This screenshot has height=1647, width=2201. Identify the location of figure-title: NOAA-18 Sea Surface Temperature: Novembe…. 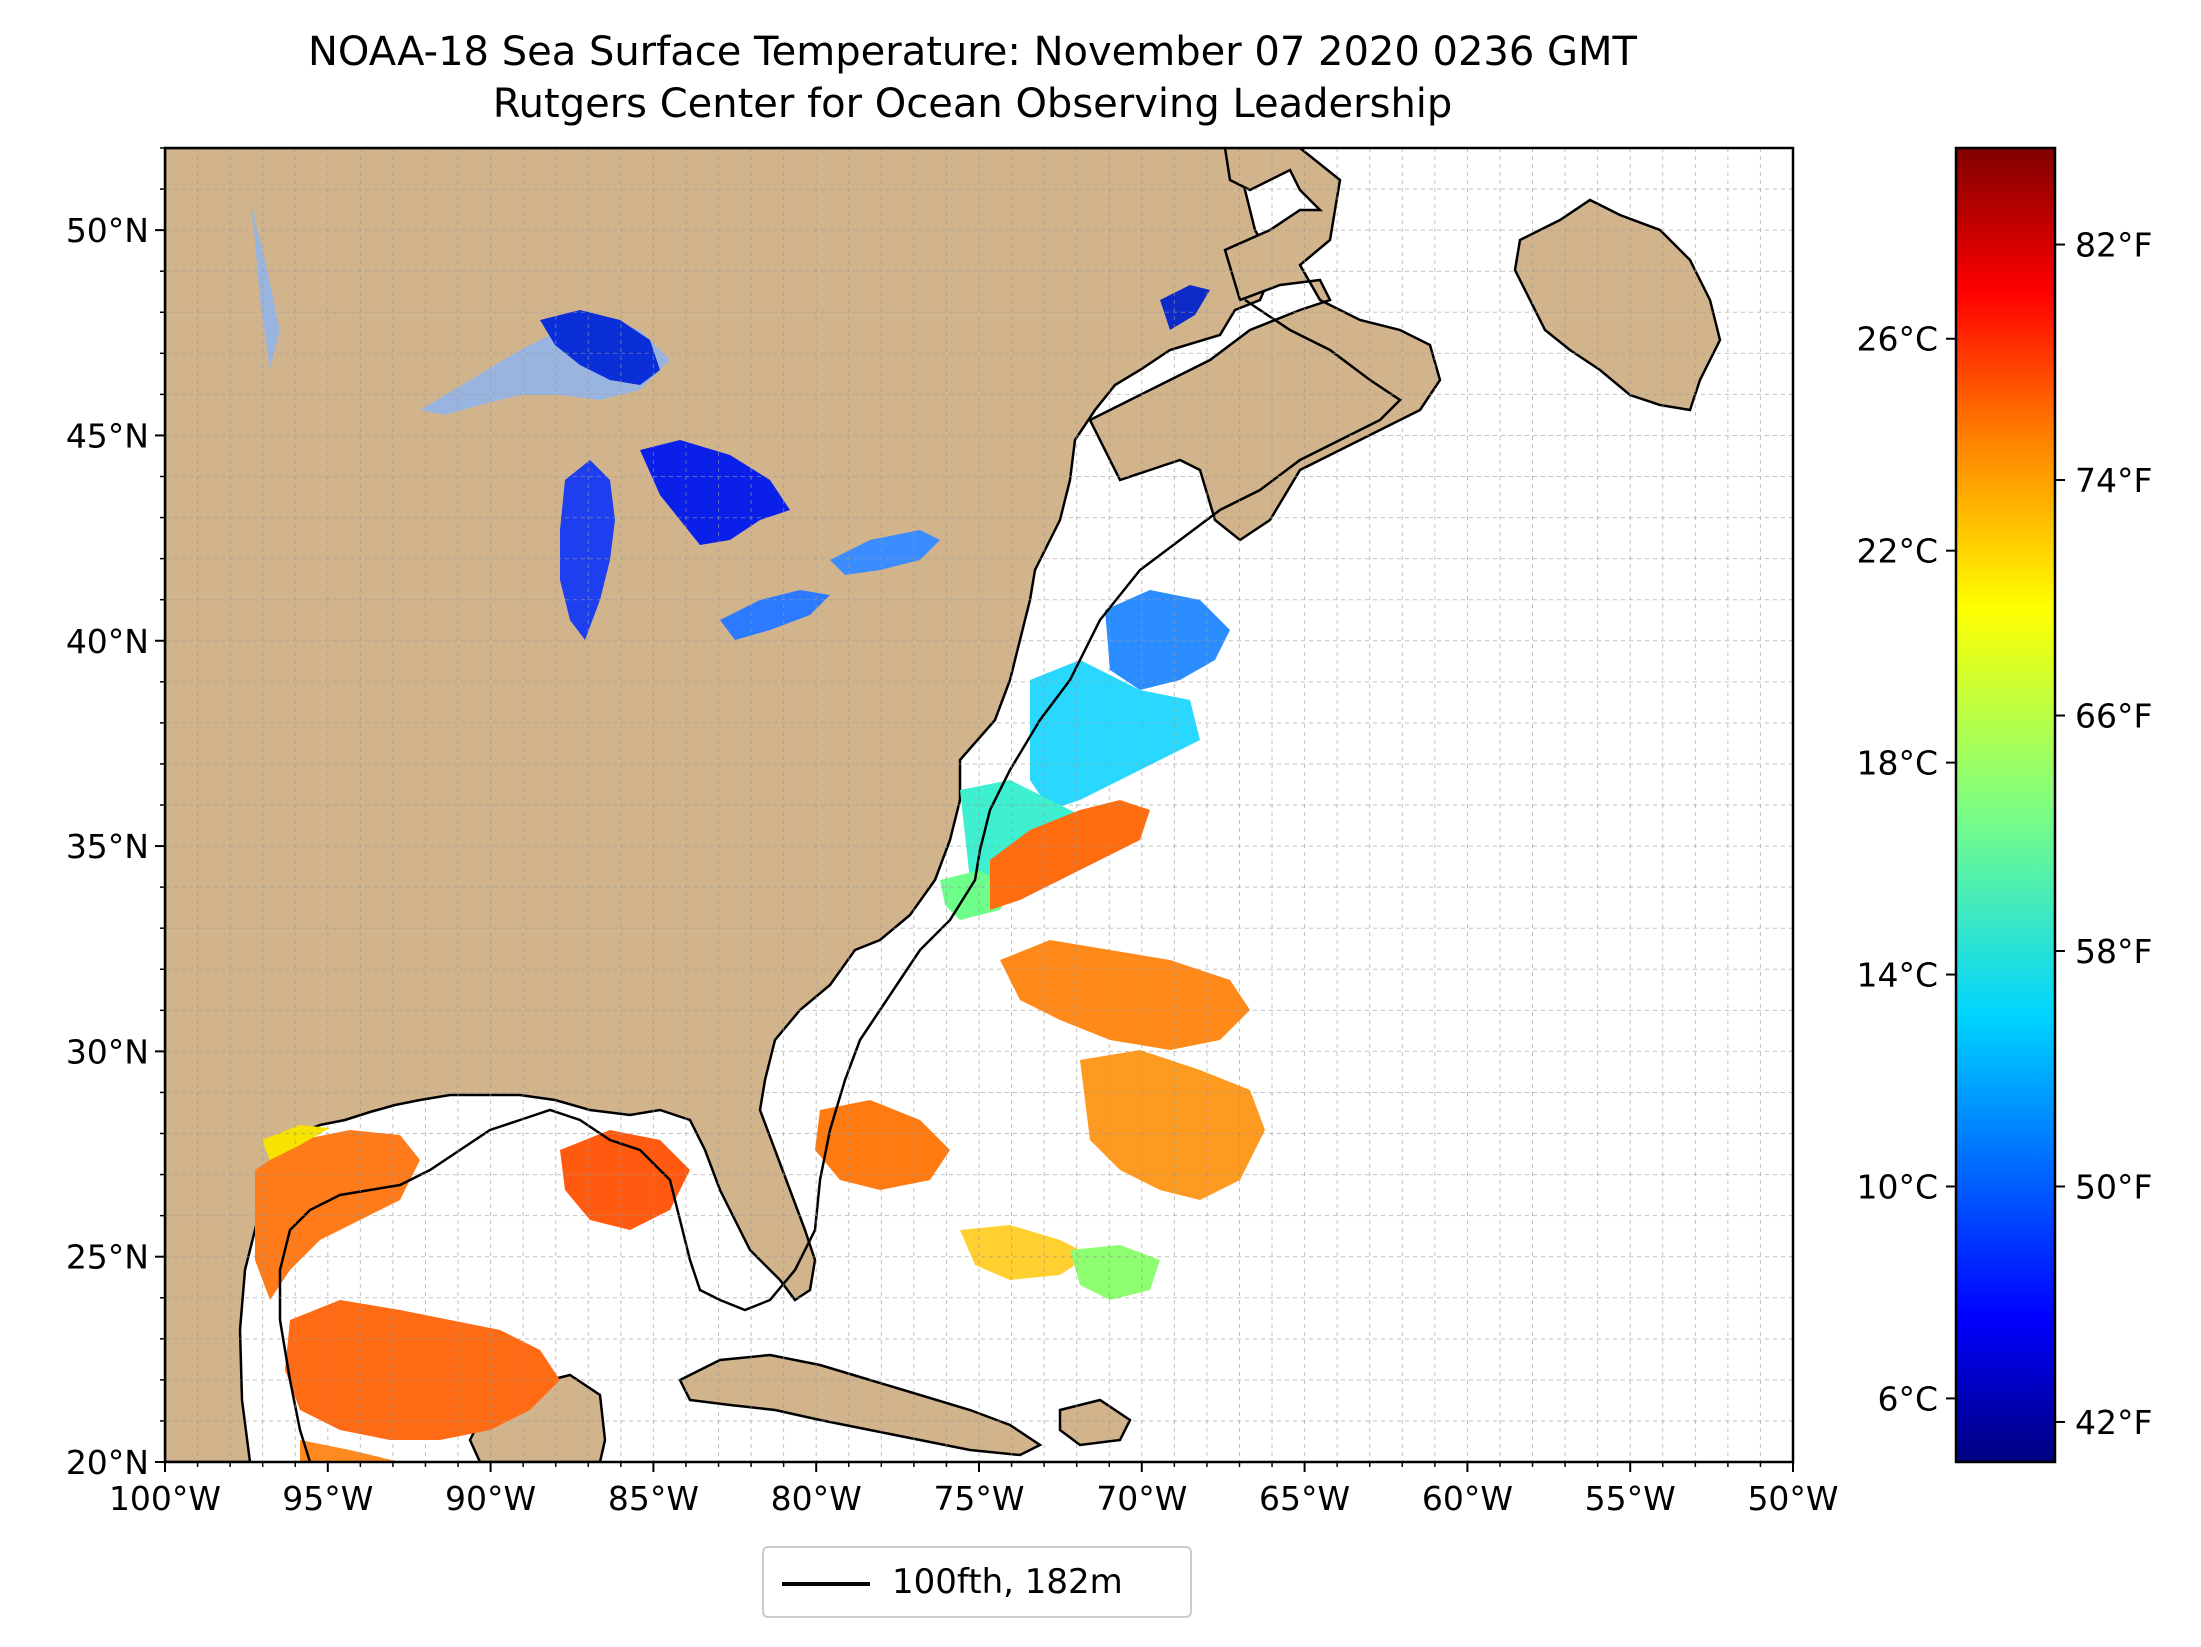
(972, 52).